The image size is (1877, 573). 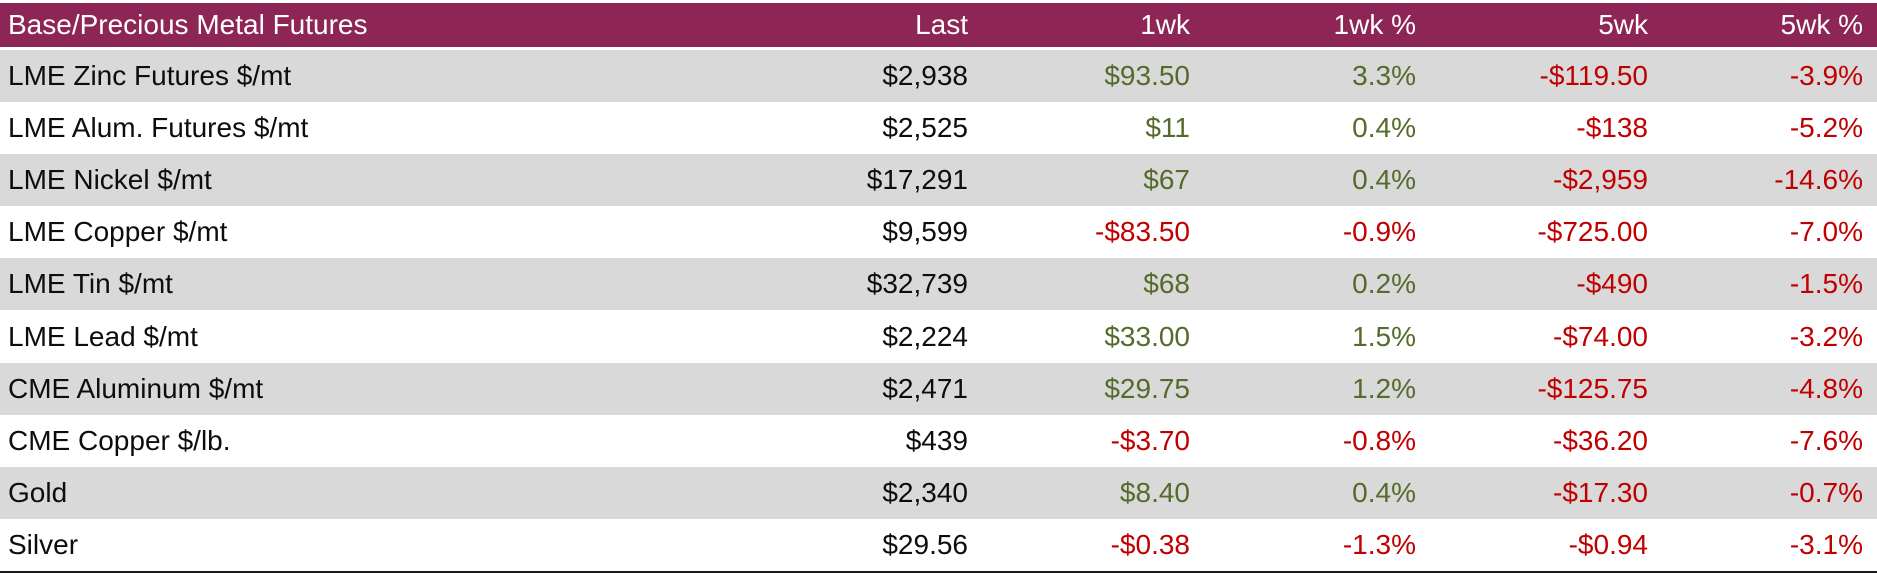 What do you see at coordinates (1379, 232) in the screenshot?
I see `1wk-percent-cell: -0.9%` at bounding box center [1379, 232].